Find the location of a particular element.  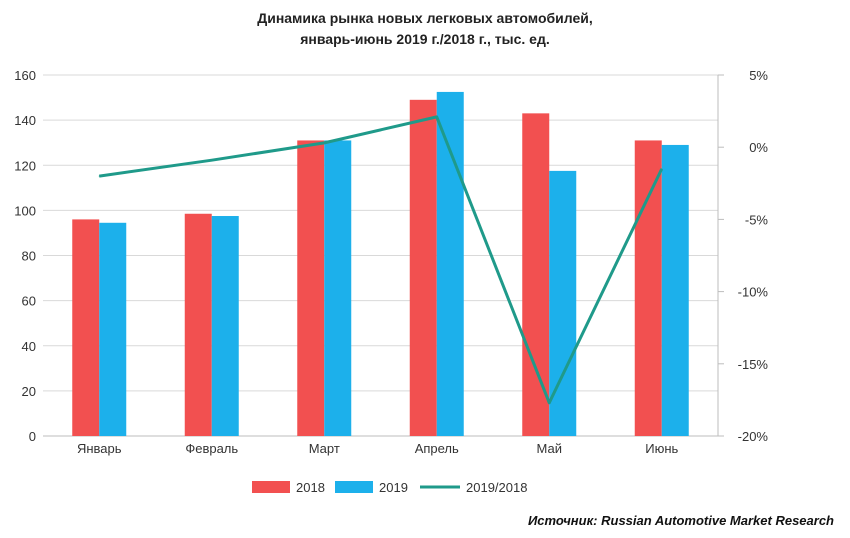

y-left-tick-label: 120 is located at coordinates (25, 165).